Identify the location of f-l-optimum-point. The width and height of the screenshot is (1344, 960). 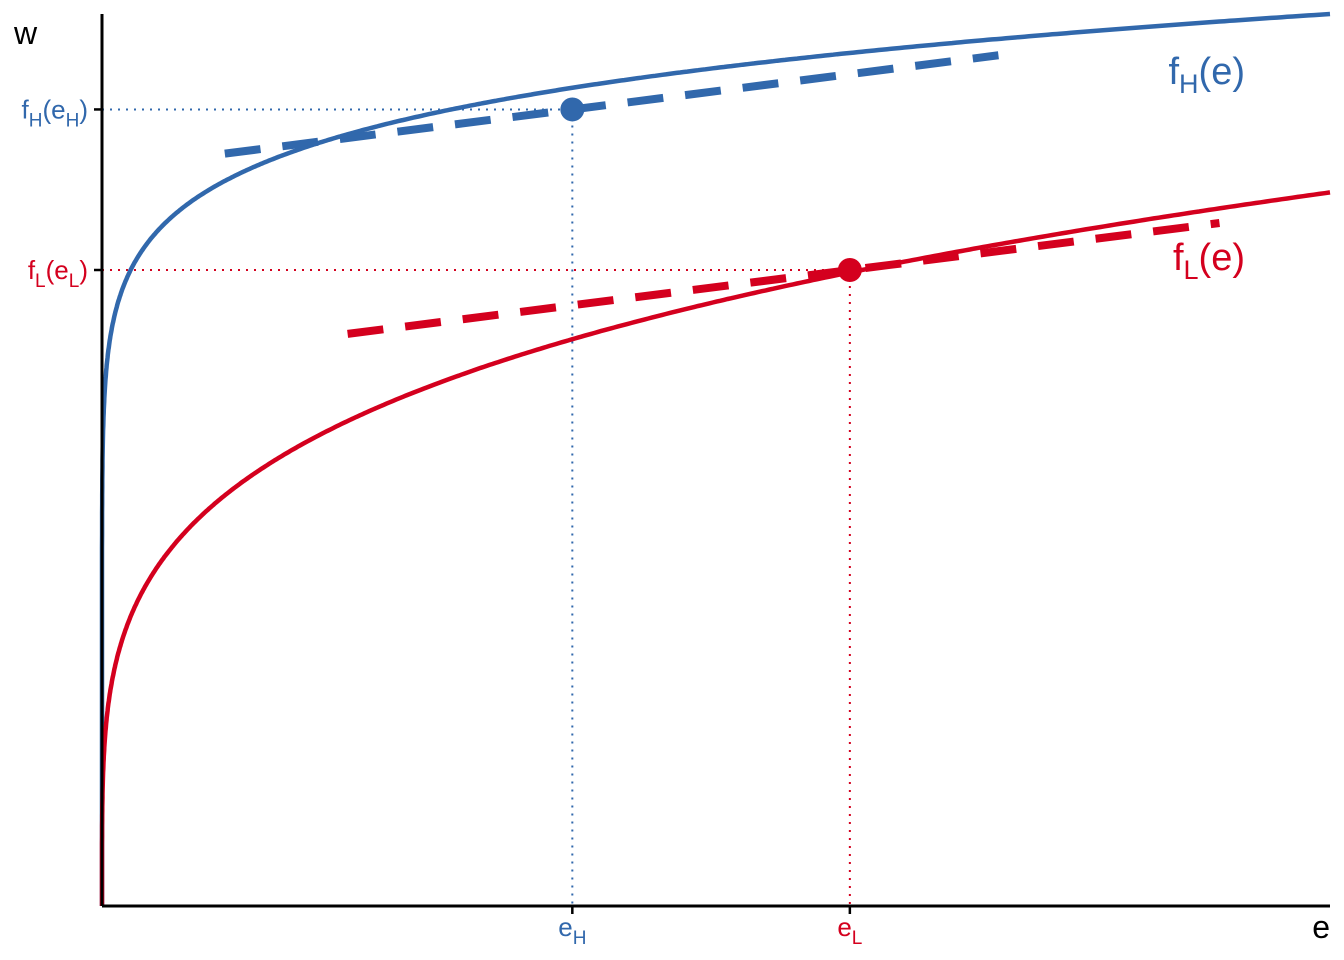
(849, 270).